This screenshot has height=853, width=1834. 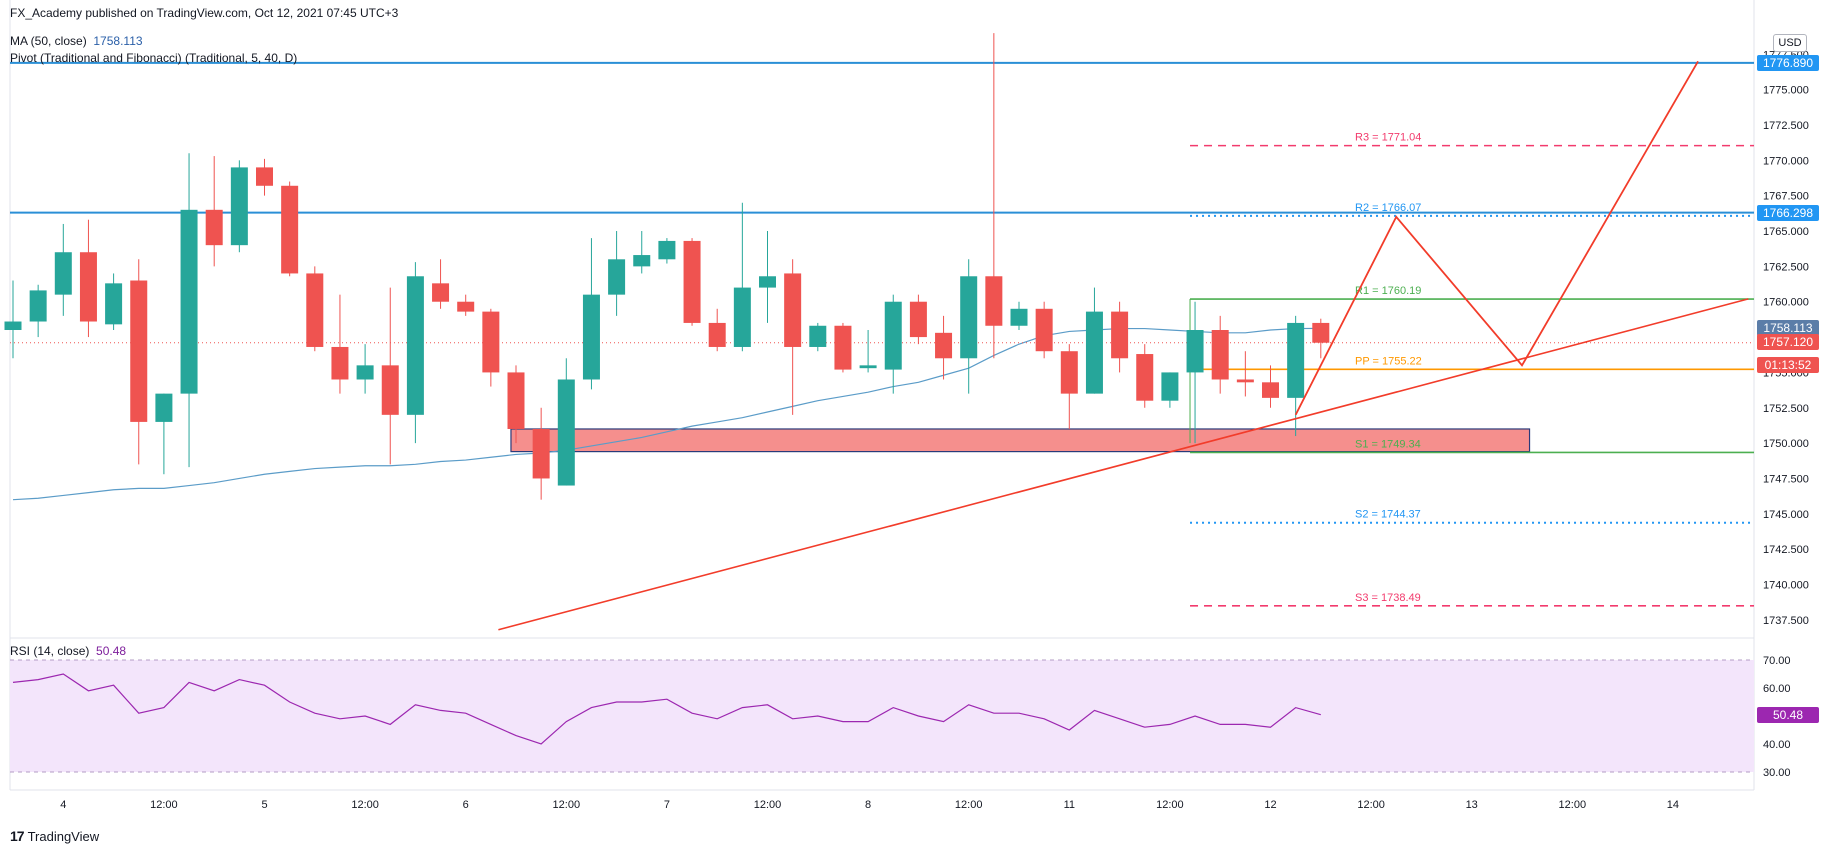 I want to click on price-tick-label: 1747.500, so click(x=1786, y=479).